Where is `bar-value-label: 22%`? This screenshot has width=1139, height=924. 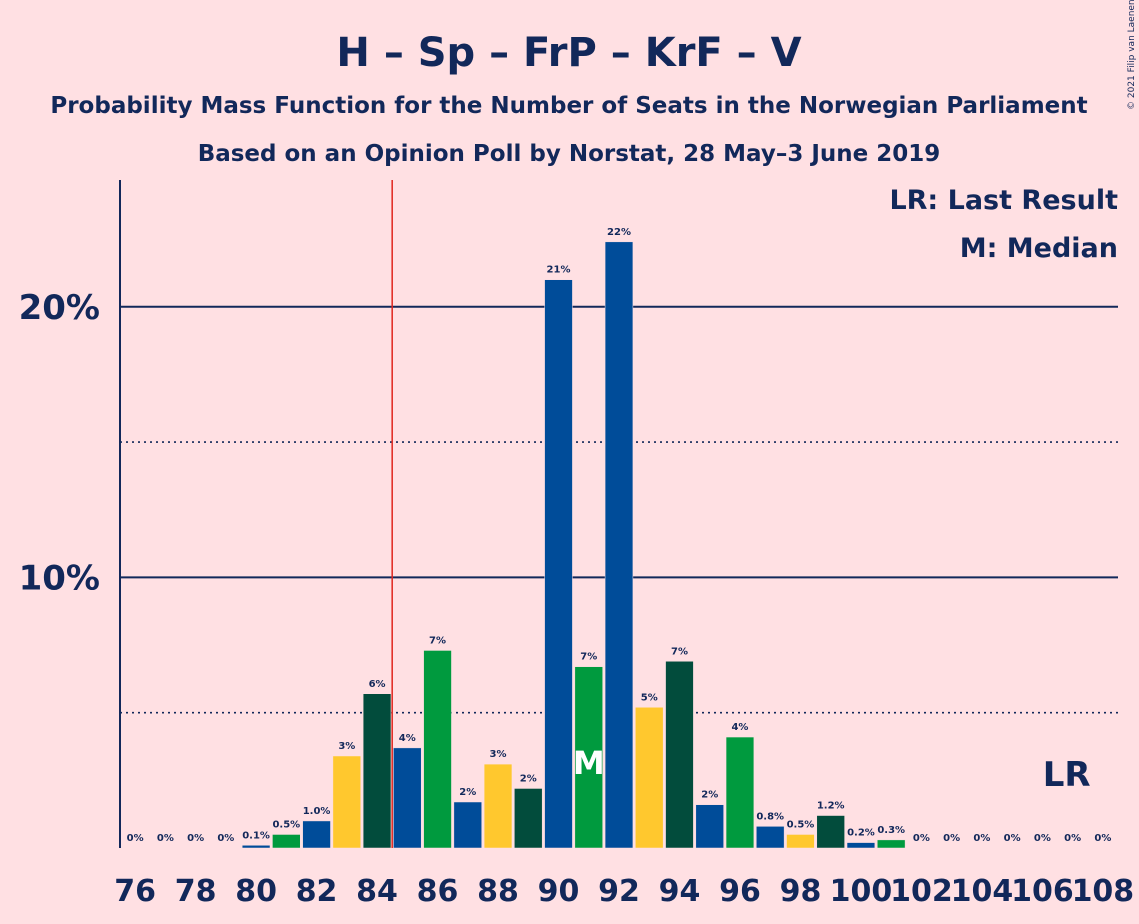 bar-value-label: 22% is located at coordinates (619, 232).